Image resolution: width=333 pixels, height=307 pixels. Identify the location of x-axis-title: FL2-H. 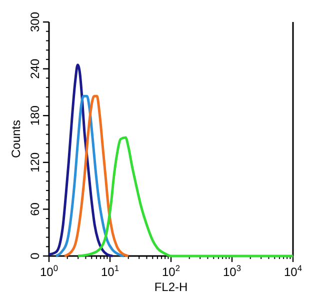
(171, 287).